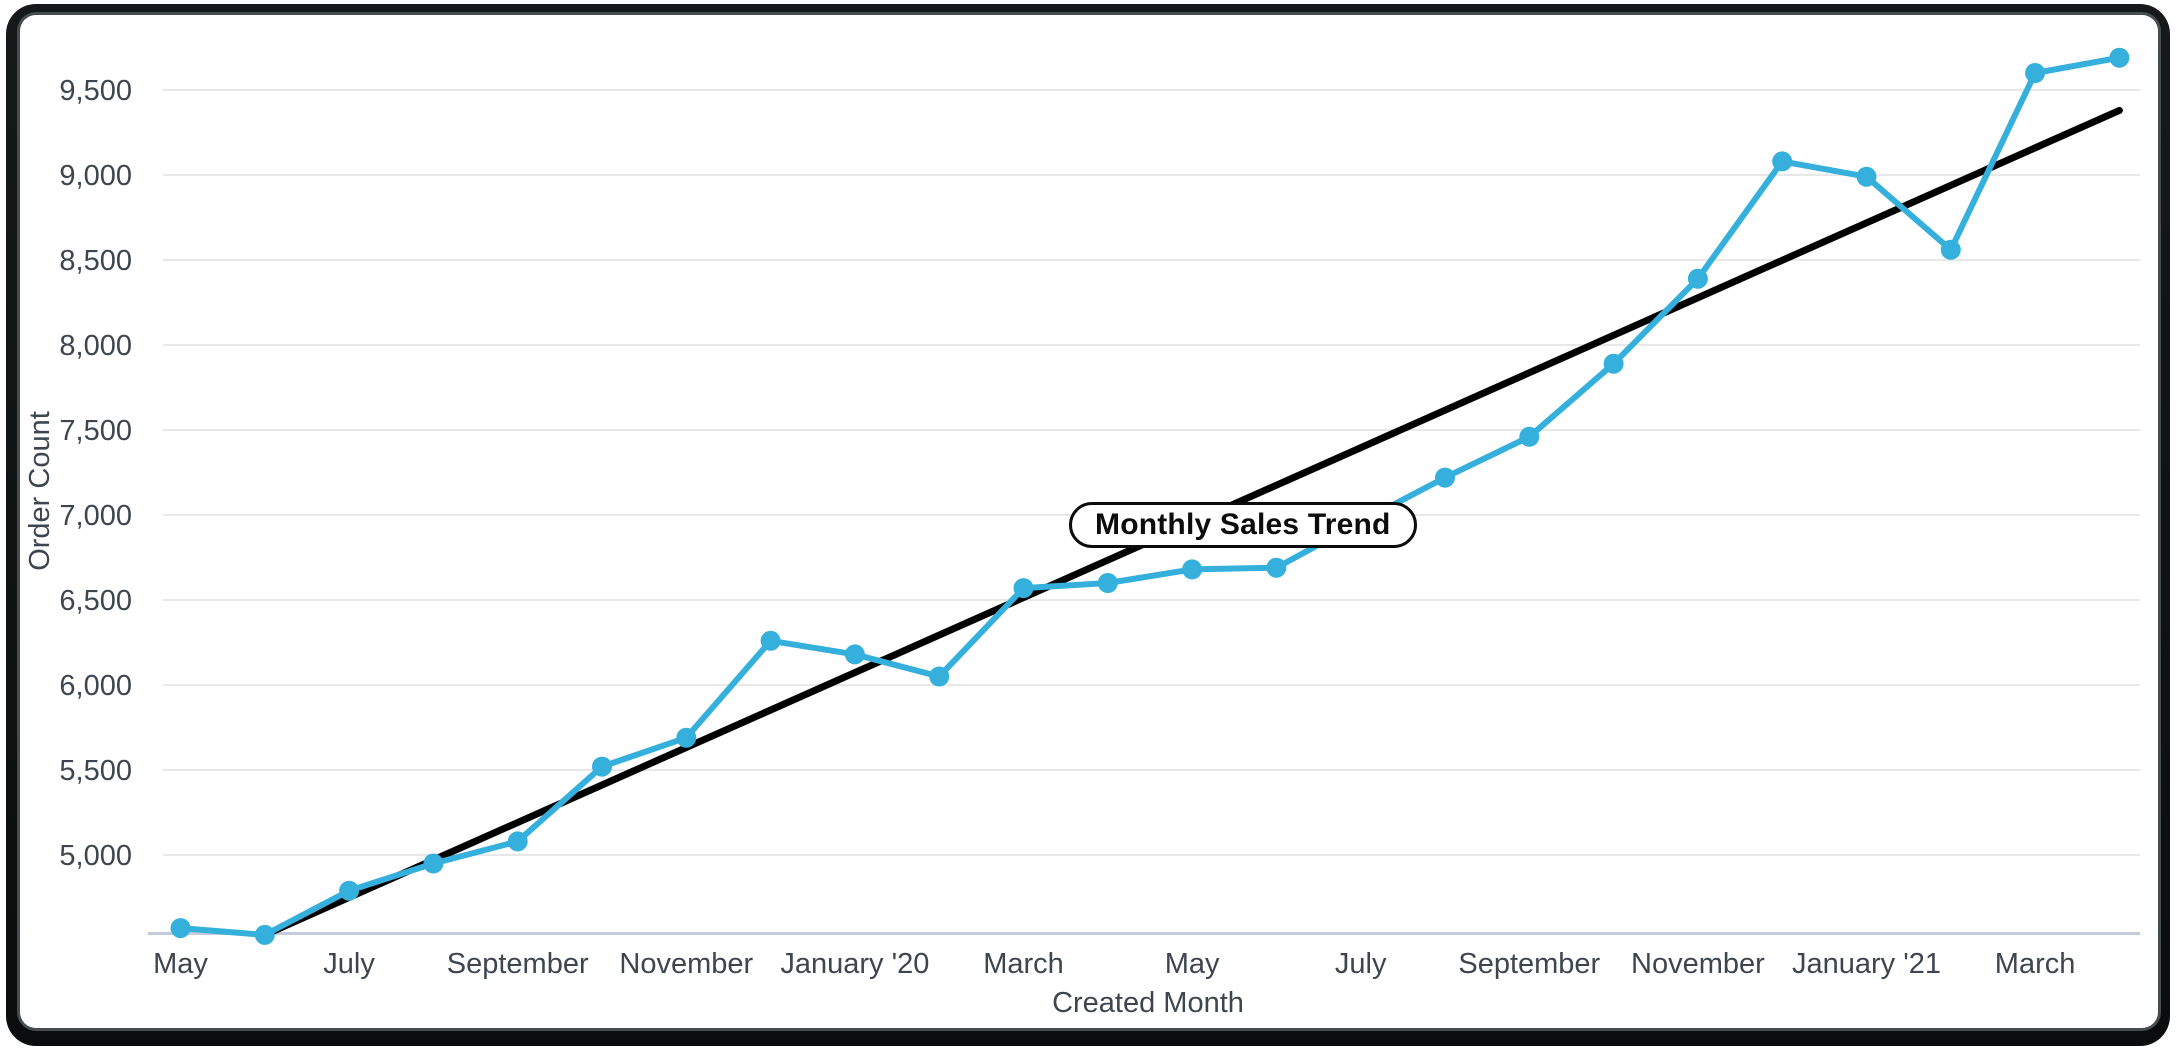 The width and height of the screenshot is (2176, 1048). I want to click on trend-annotation-pill: Monthly Sales Trend, so click(1243, 525).